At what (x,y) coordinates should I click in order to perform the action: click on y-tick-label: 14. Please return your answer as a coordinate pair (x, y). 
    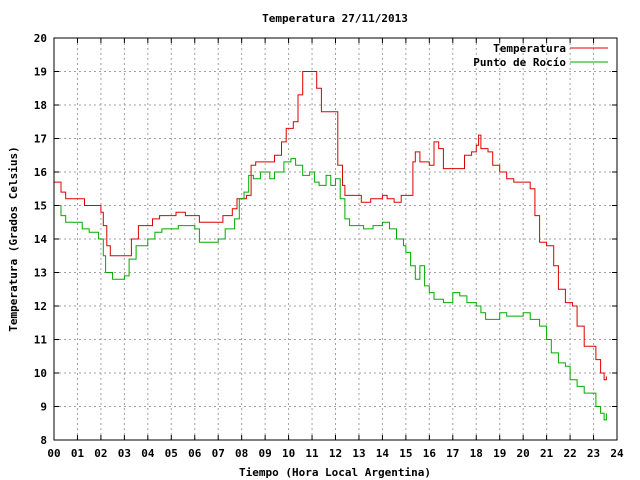
    Looking at the image, I should click on (41, 239).